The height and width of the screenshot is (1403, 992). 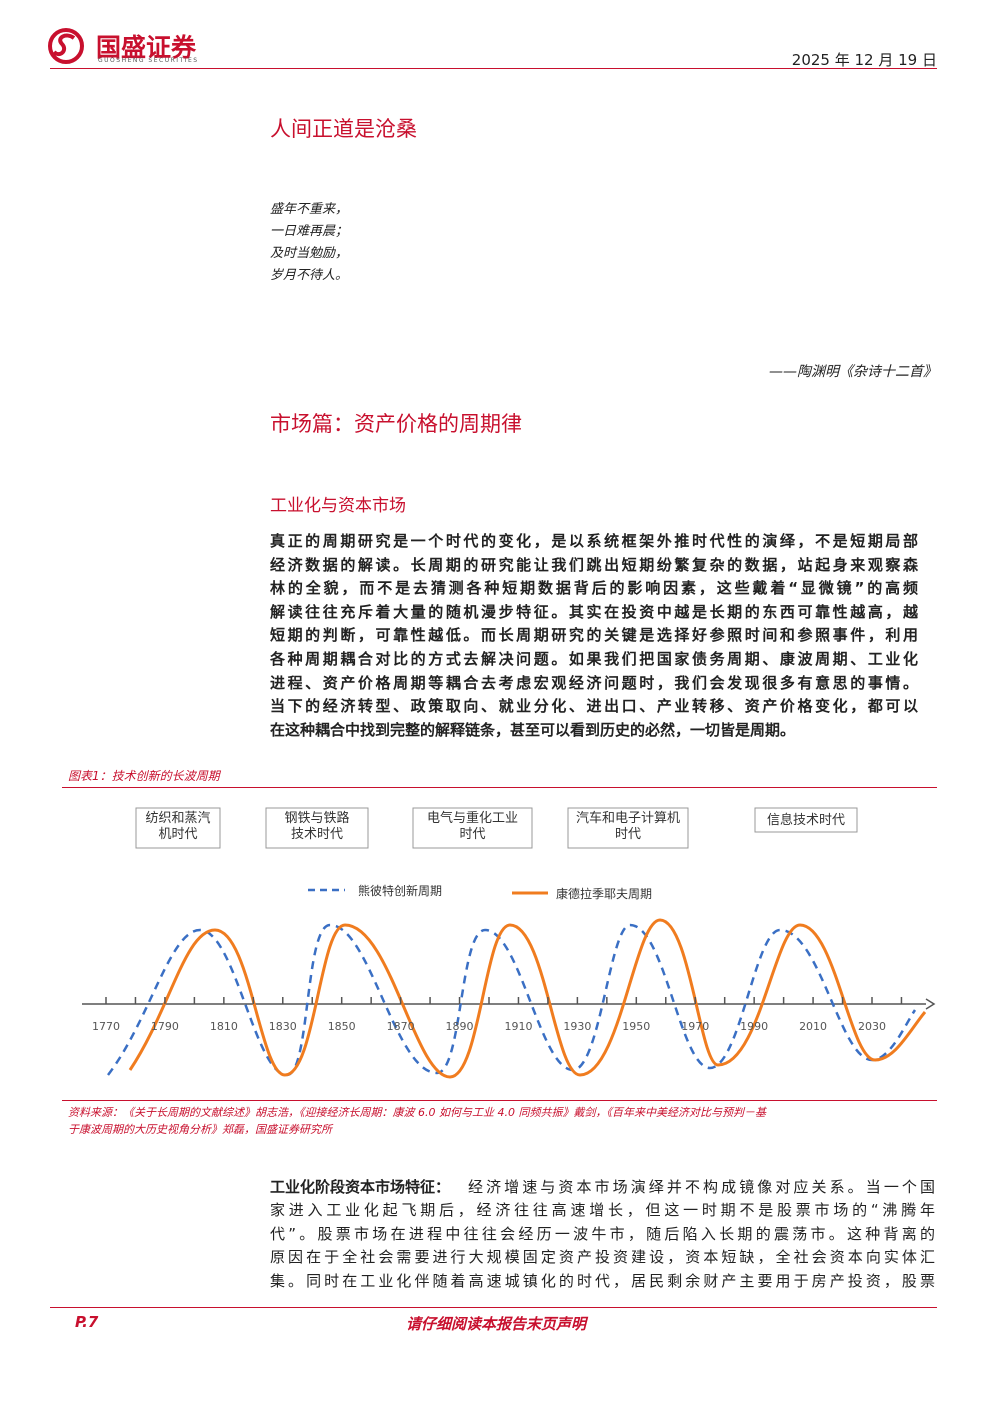 I want to click on era-label: 技术时代, so click(x=317, y=834).